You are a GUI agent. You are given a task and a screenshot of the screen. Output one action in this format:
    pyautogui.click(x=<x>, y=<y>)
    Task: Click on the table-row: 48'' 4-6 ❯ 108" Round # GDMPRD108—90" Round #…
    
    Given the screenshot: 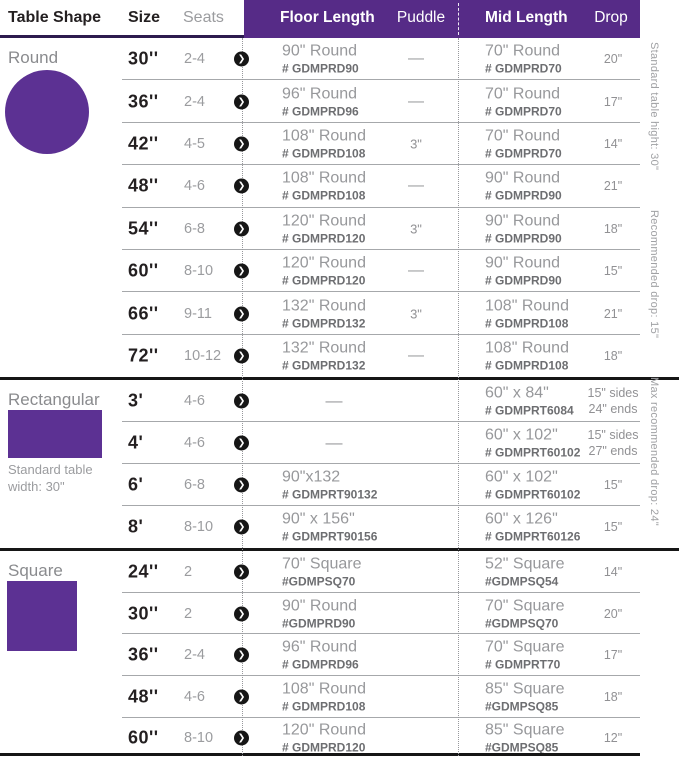 What is the action you would take?
    pyautogui.click(x=339, y=186)
    